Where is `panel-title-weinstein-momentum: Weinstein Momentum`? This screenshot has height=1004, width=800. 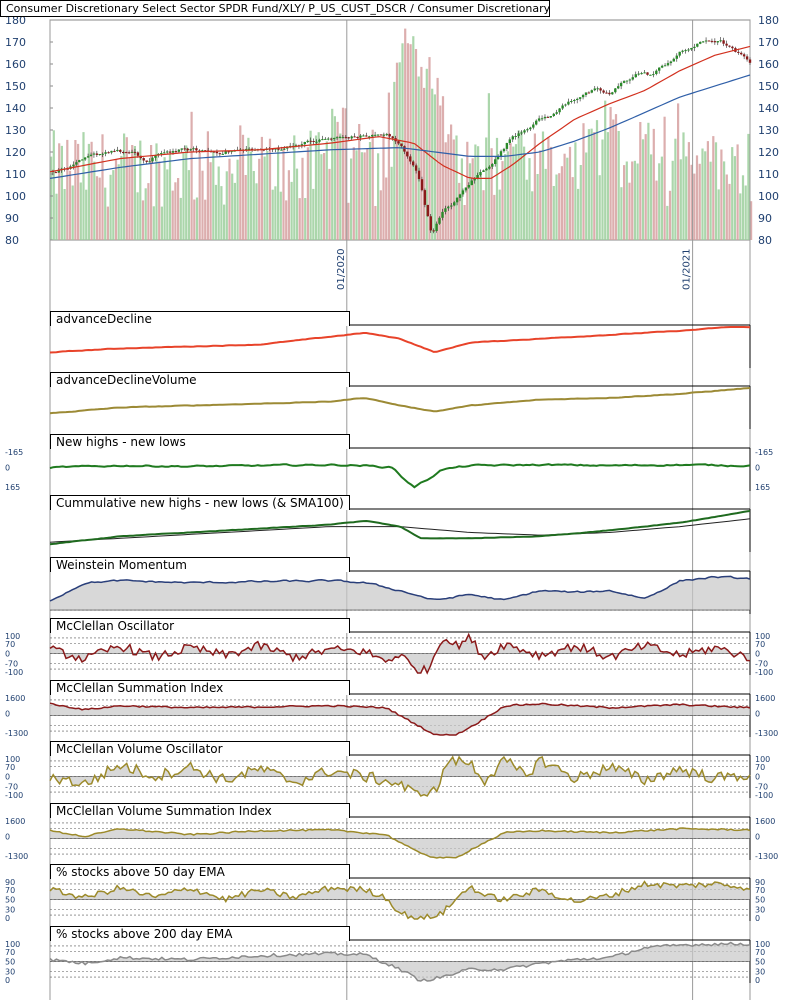 panel-title-weinstein-momentum: Weinstein Momentum is located at coordinates (200, 564).